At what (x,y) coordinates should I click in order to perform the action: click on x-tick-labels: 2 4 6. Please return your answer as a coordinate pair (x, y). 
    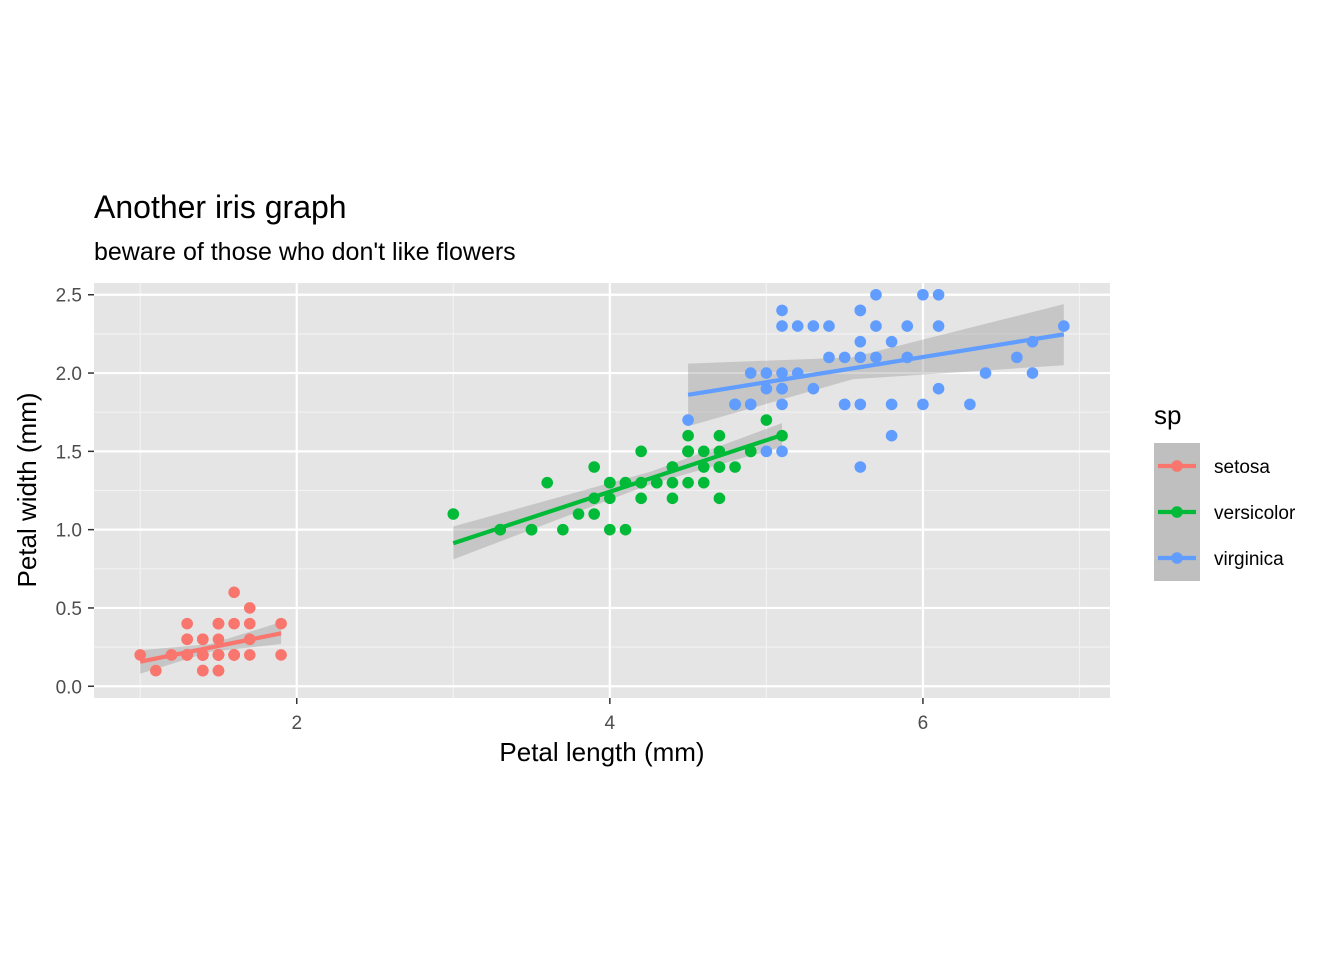
    Looking at the image, I should click on (609, 723).